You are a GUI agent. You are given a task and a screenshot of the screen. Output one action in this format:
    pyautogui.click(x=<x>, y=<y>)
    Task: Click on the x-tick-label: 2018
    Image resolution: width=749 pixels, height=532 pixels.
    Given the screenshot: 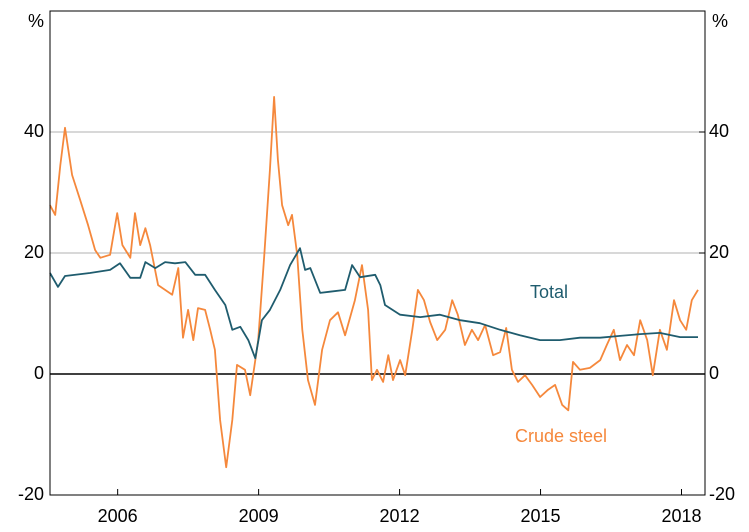 What is the action you would take?
    pyautogui.click(x=681, y=516)
    